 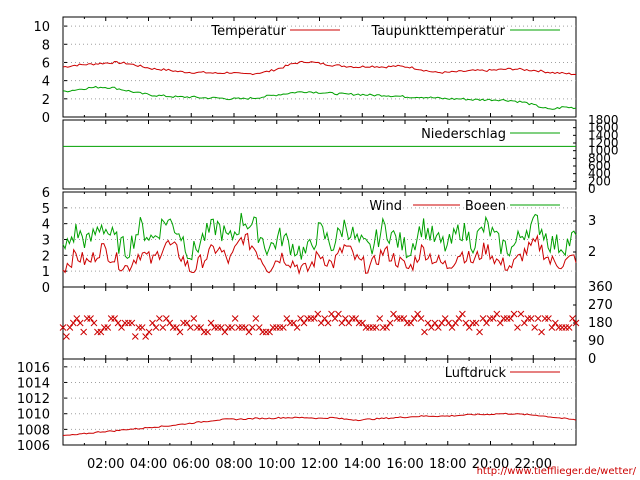 I want to click on y-tick-label: 5, so click(x=46, y=209).